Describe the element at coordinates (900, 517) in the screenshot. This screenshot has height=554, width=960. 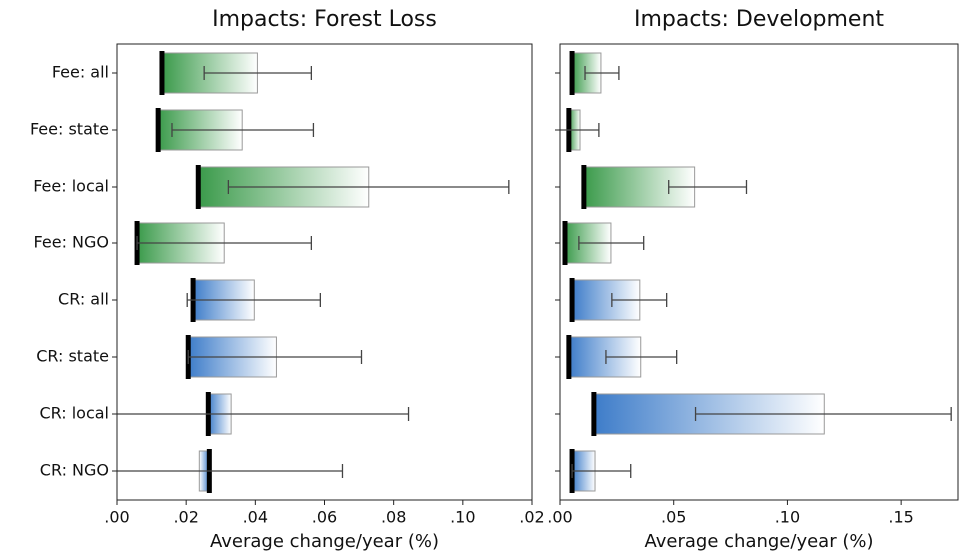
I see `x-tick-label: .15` at that location.